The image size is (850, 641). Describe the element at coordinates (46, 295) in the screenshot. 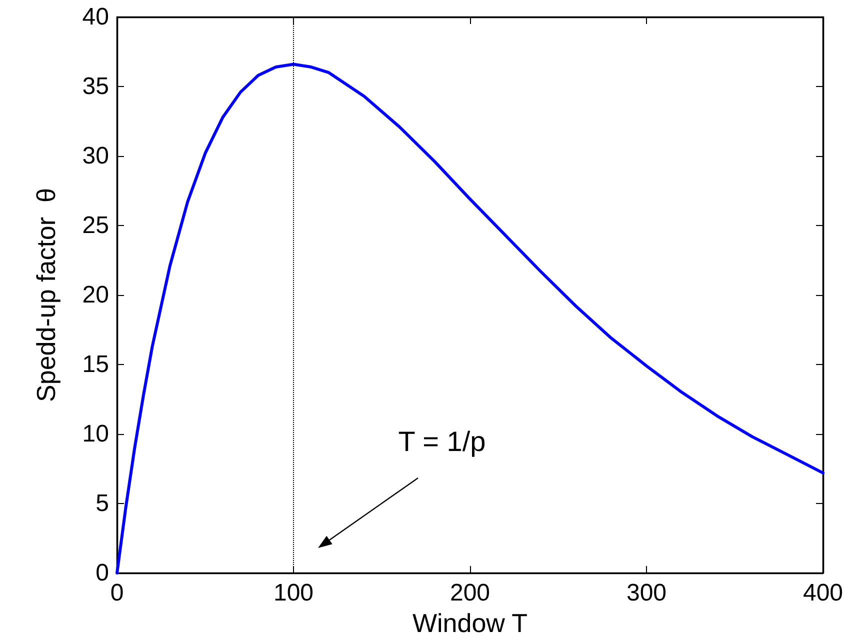

I see `y-axis-title: Spedd-up factor θ` at that location.